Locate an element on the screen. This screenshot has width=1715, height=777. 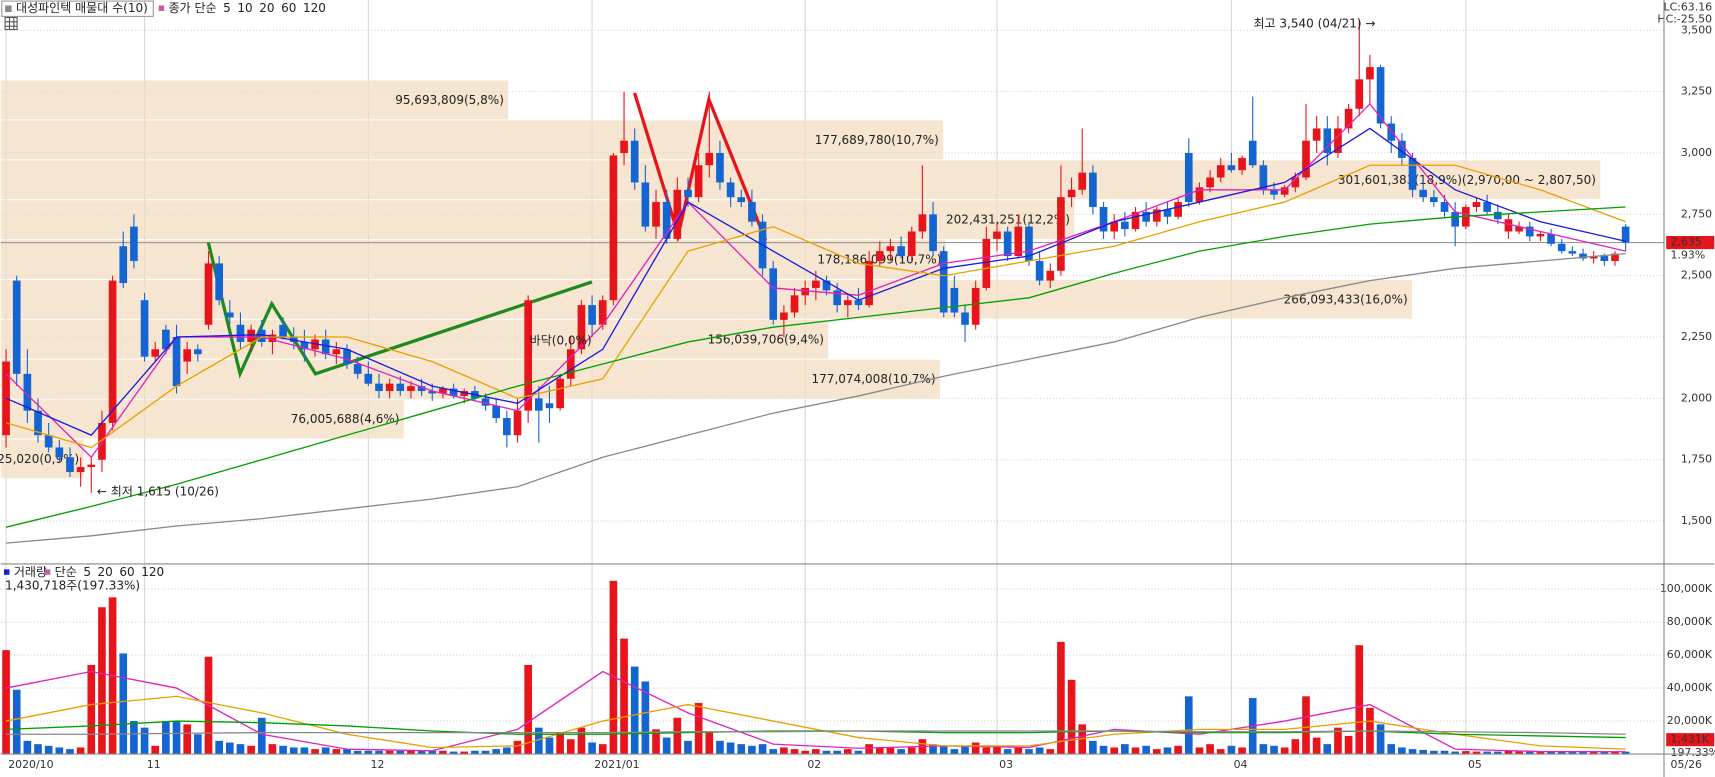
y-tick-label: 2,750 is located at coordinates (1696, 213).